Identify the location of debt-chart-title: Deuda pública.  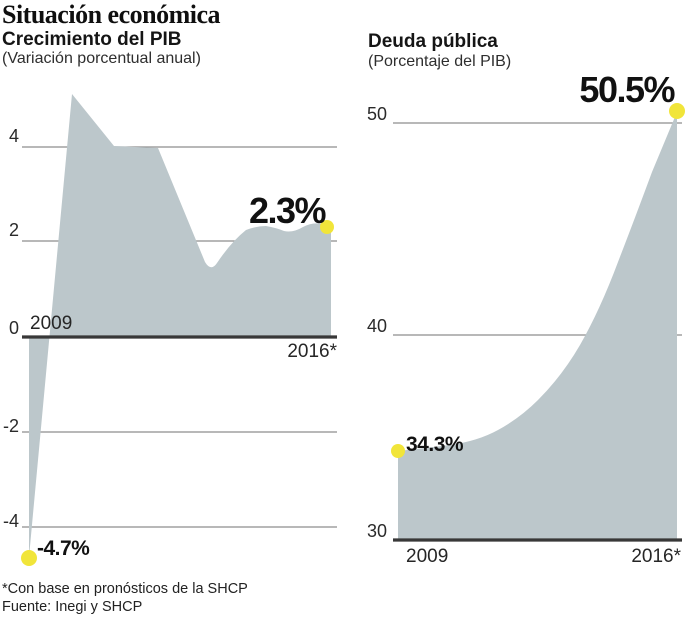
(433, 41).